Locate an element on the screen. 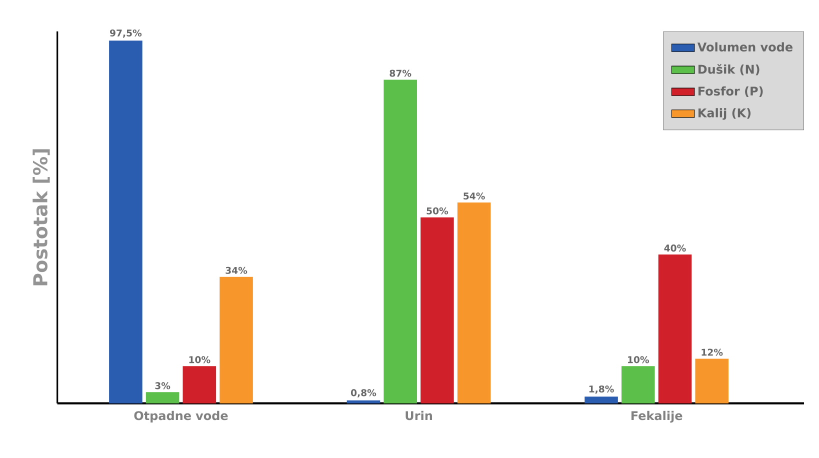 This screenshot has height=458, width=819. data-label: 54% is located at coordinates (474, 196).